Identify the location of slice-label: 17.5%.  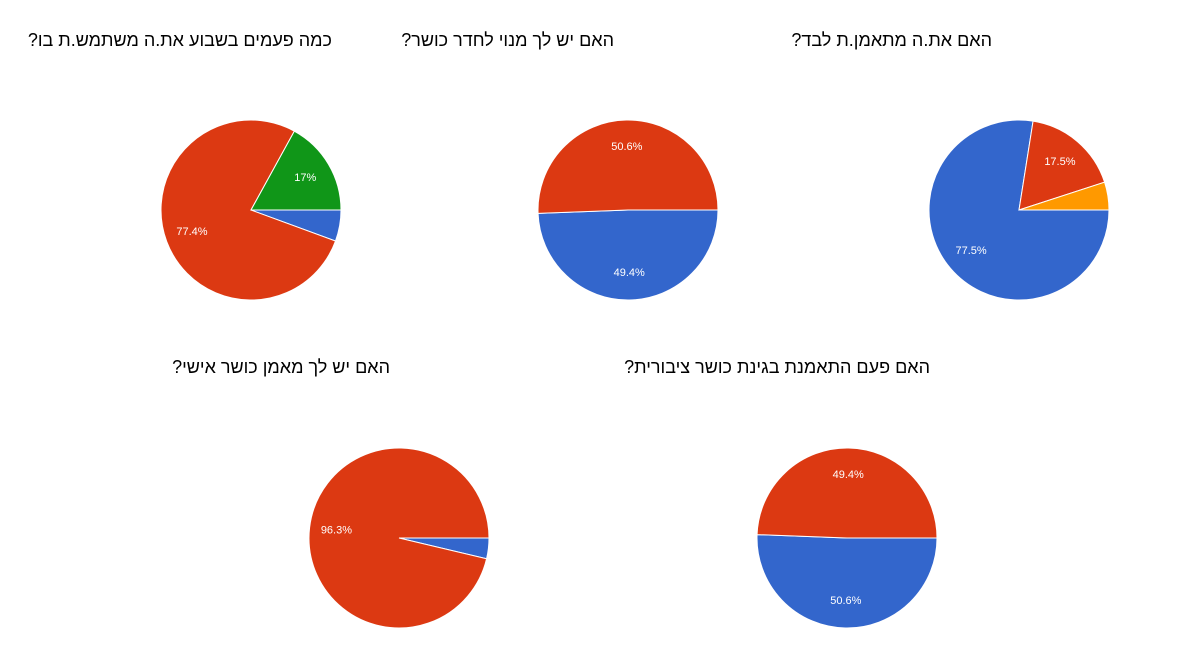
(1059, 162).